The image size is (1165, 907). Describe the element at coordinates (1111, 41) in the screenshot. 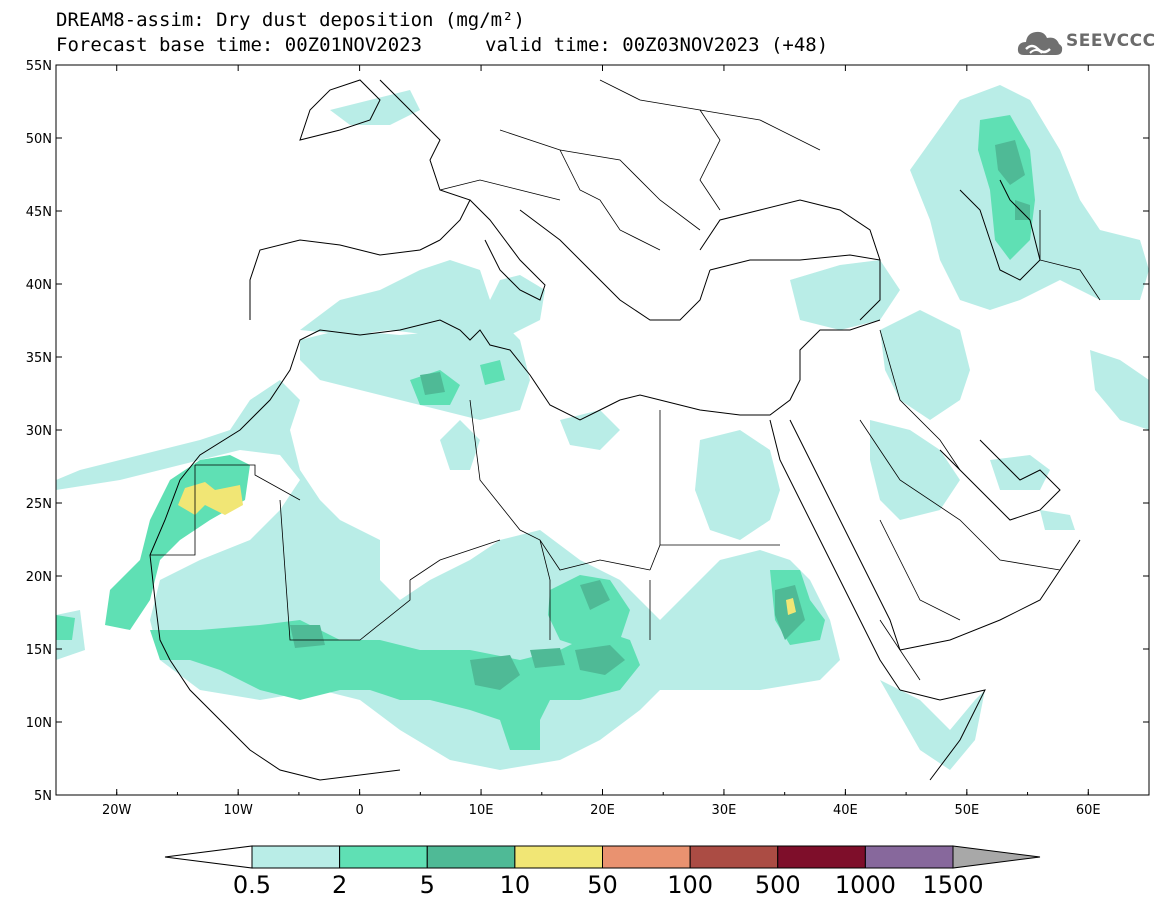

I see `logo-text: SEEVCCC` at that location.